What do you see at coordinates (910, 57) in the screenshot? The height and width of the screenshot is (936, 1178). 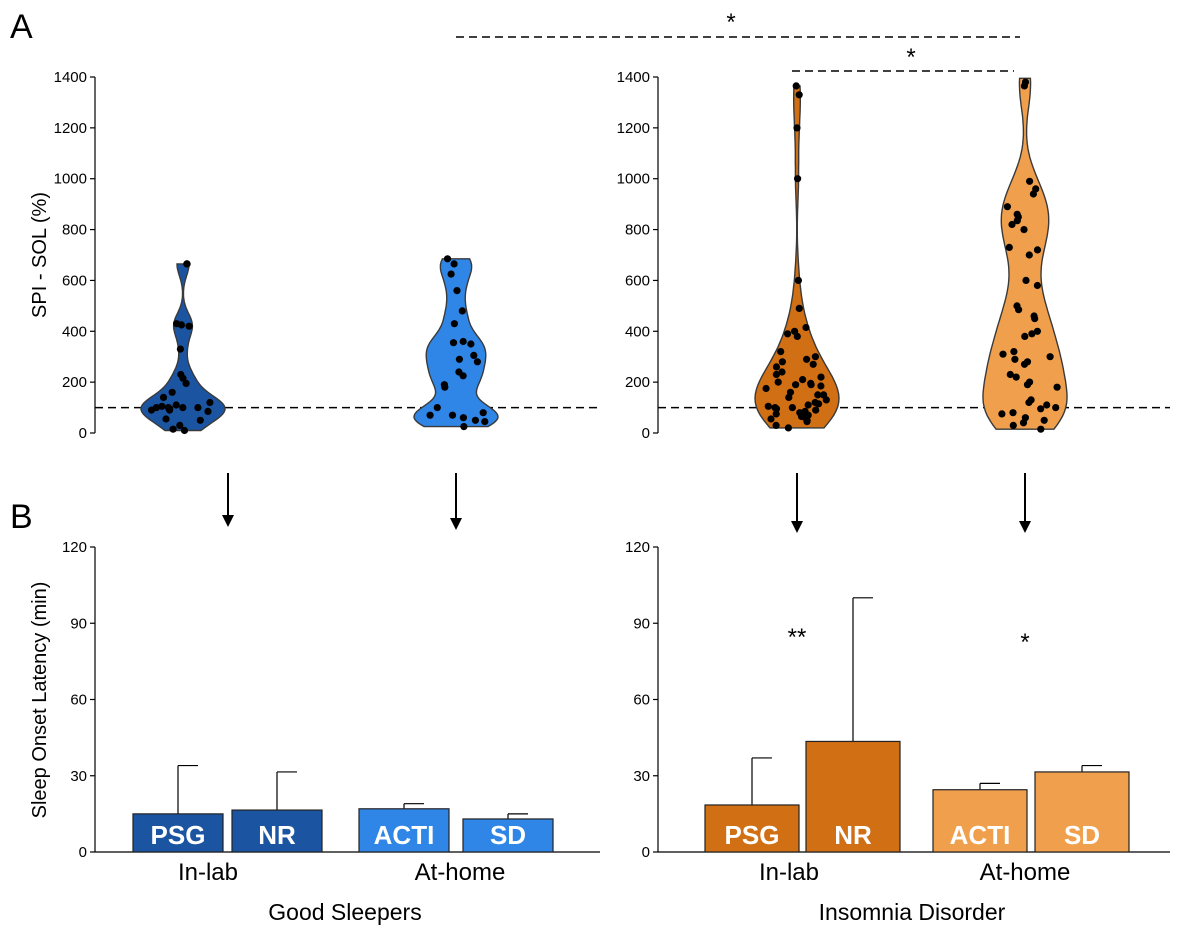 I see `significance-star-inner: *` at bounding box center [910, 57].